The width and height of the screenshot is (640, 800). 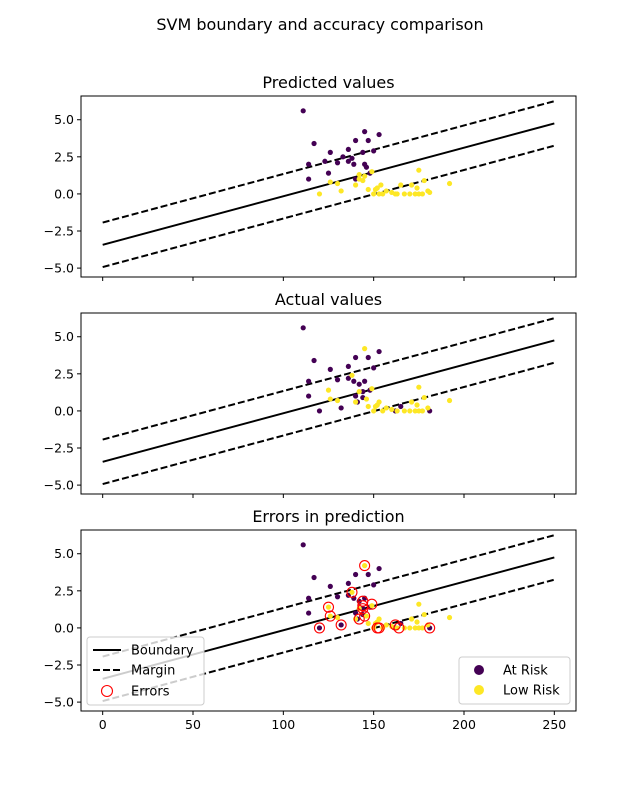 I want to click on legend-errors-swatch, so click(x=107, y=691).